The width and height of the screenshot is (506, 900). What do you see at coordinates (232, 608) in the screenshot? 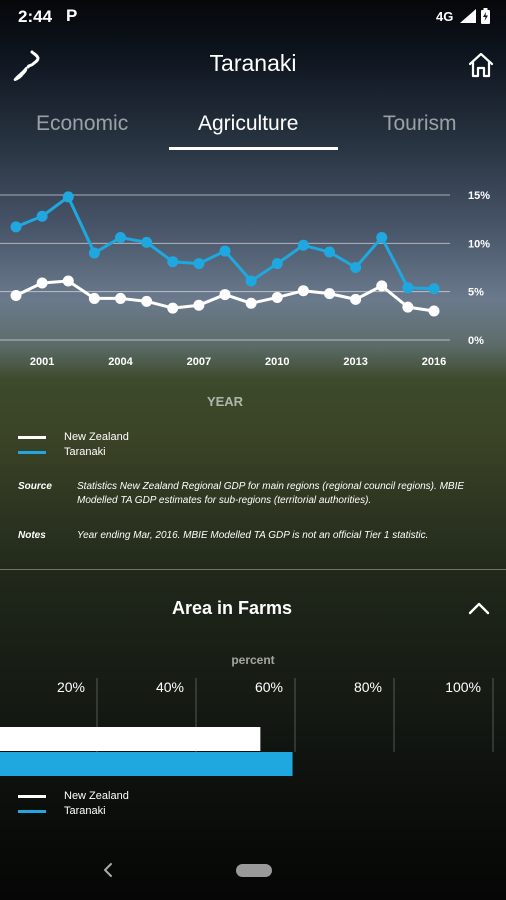
I see `section-title: Area in Farms` at bounding box center [232, 608].